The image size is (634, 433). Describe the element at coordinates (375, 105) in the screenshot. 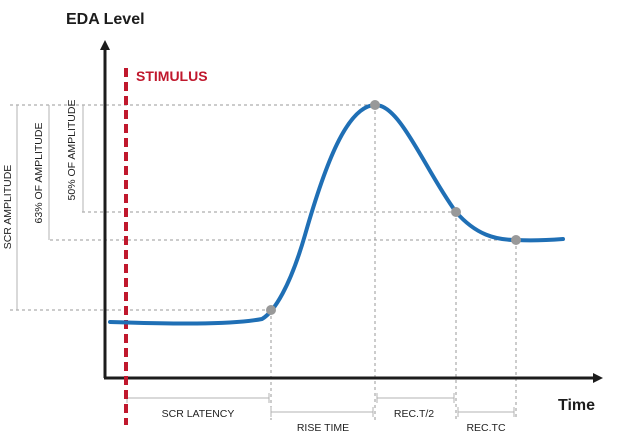

I see `peak-point-marker` at that location.